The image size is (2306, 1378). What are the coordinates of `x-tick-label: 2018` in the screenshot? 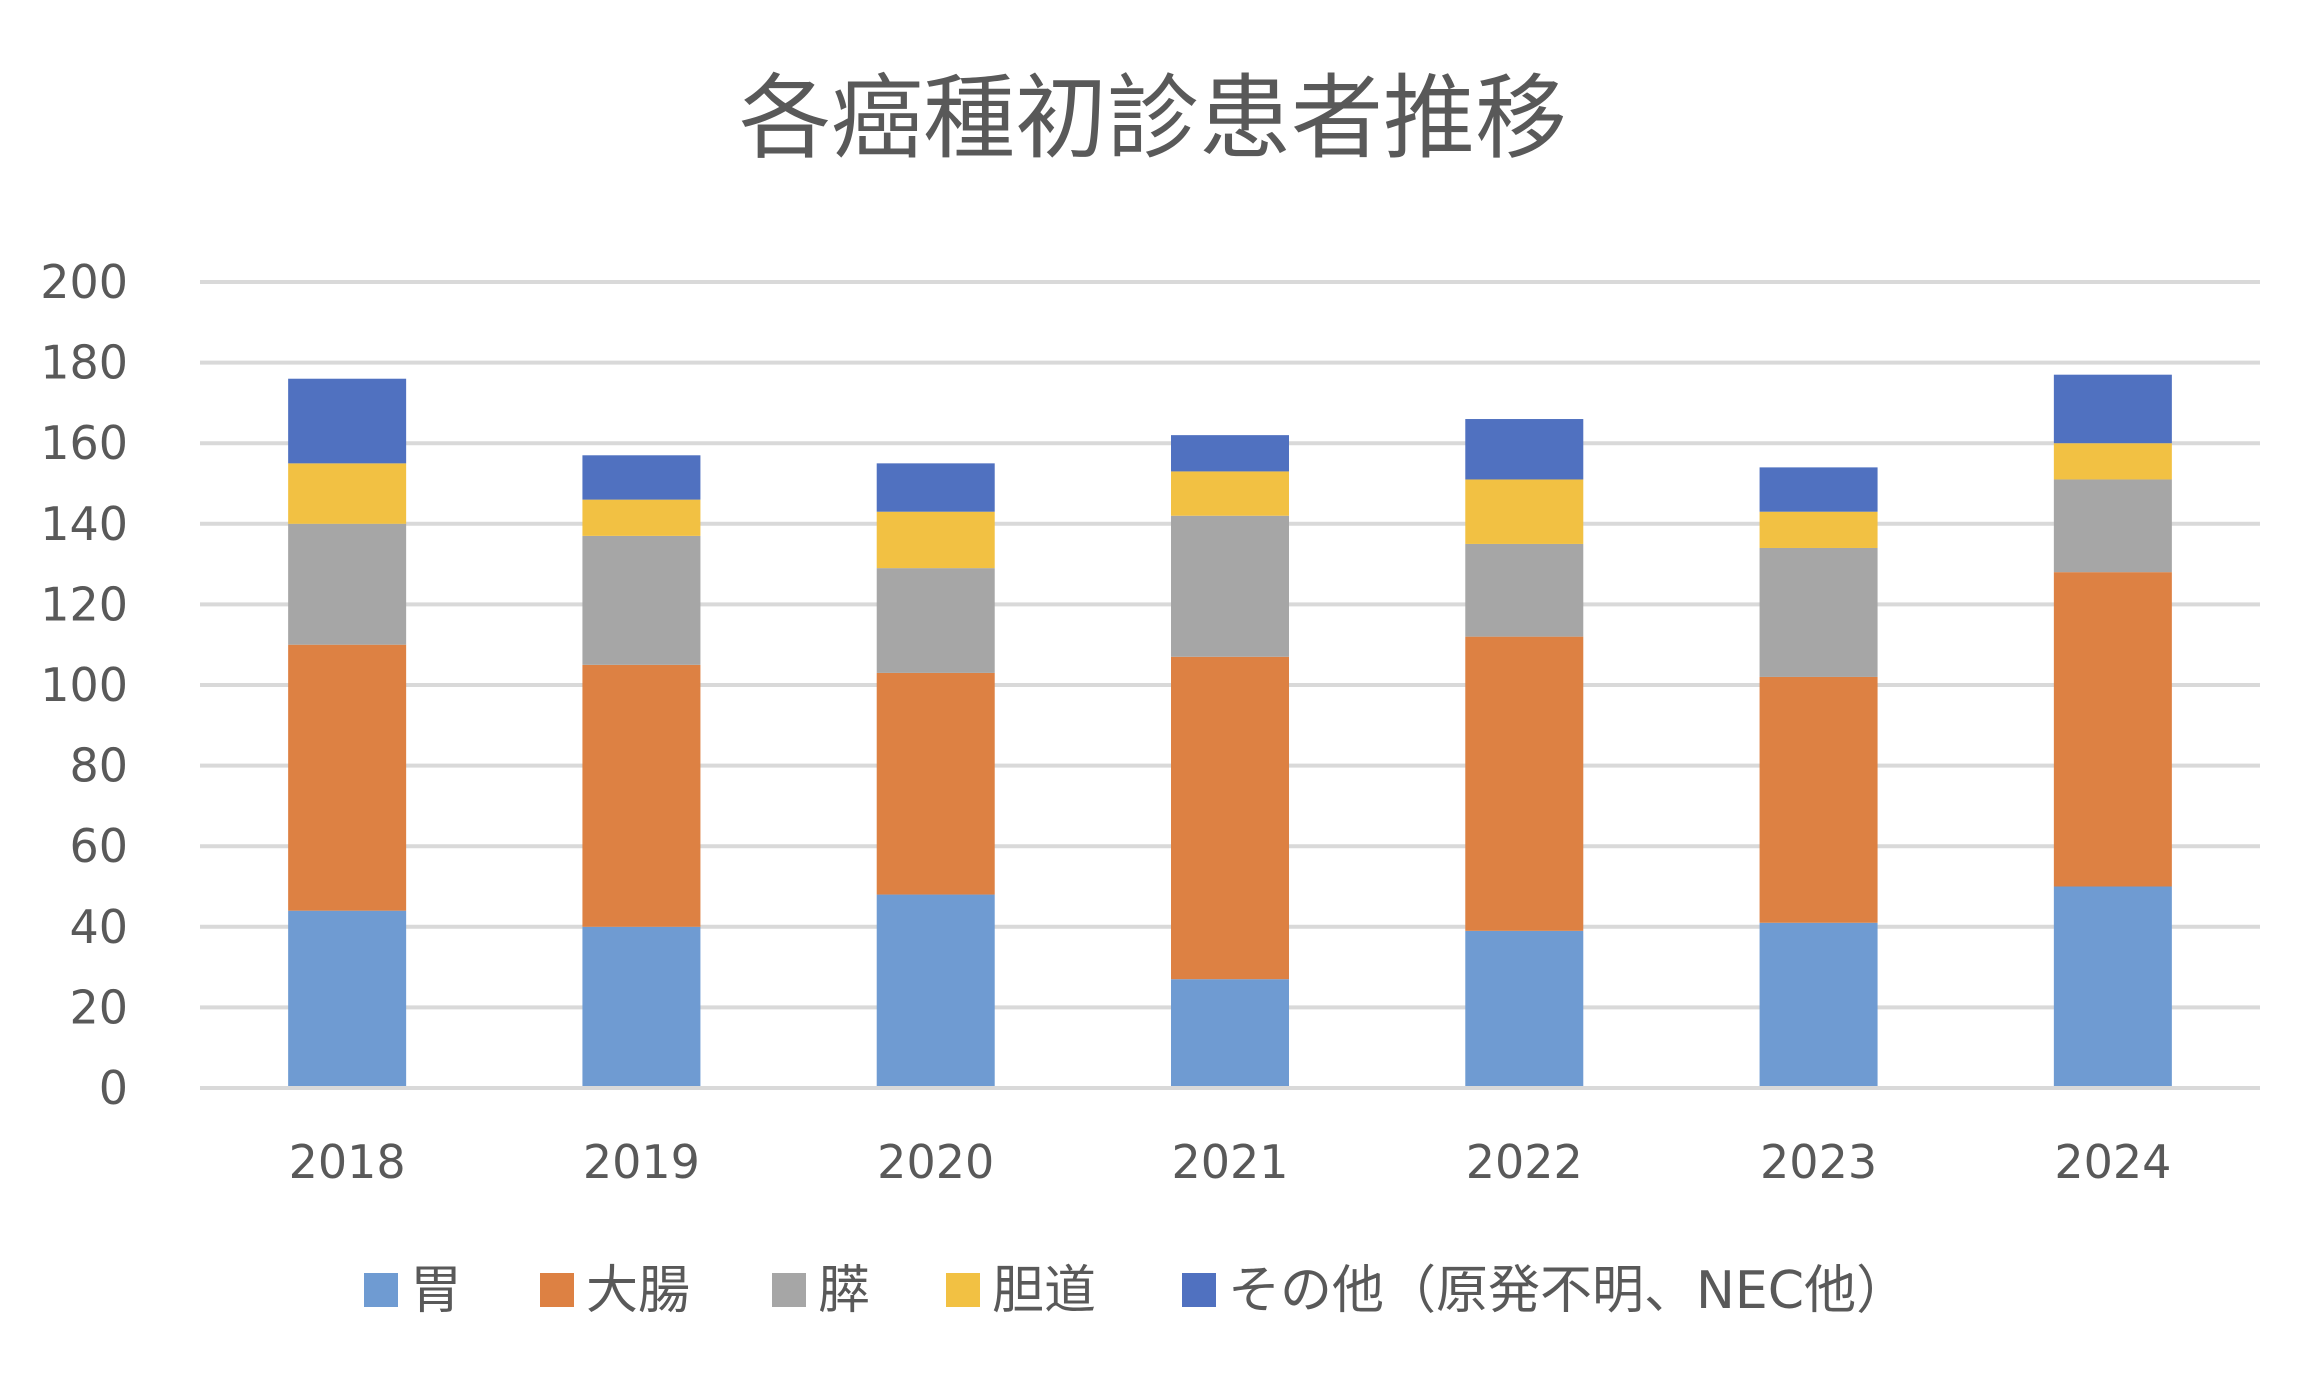 It's located at (347, 1162).